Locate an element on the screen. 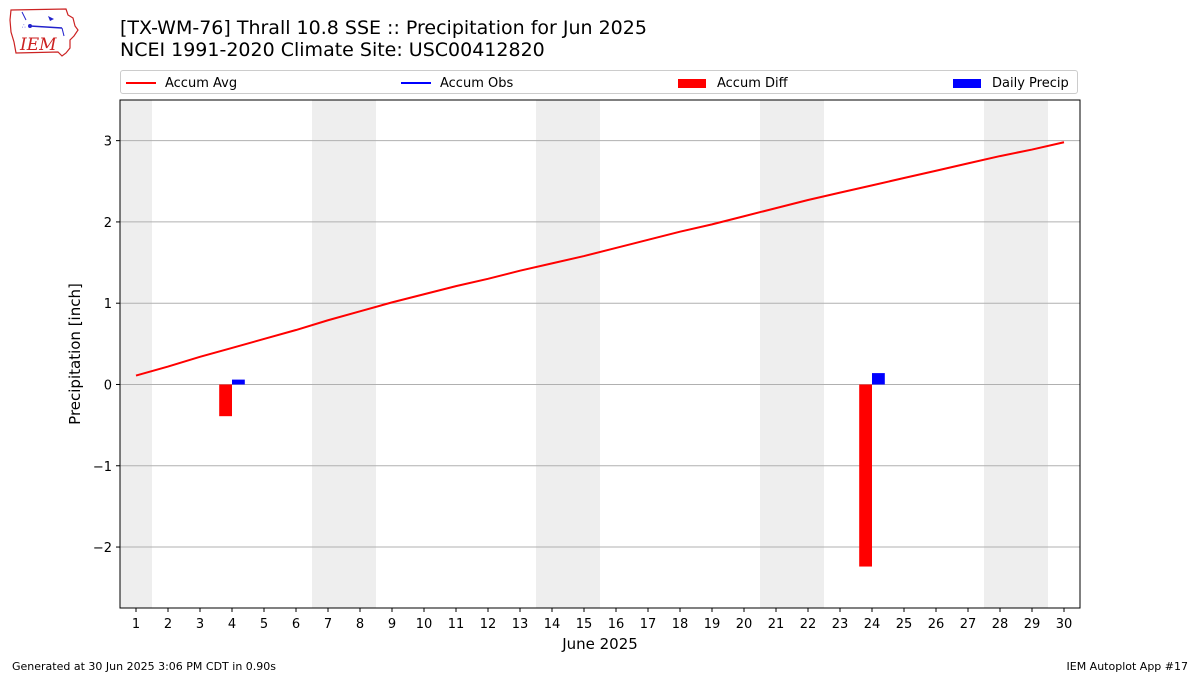 The image size is (1200, 675). x-tick-label: 13 is located at coordinates (520, 624).